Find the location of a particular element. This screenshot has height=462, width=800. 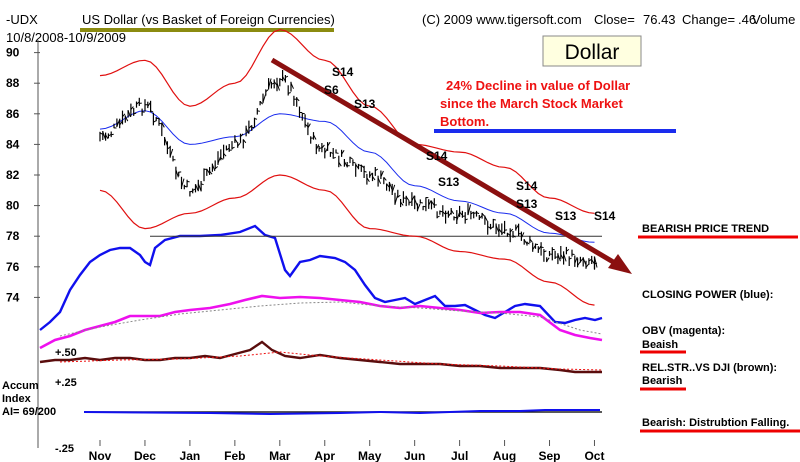

accum-status: Bearish: Distrubtion Falling. is located at coordinates (715, 423).